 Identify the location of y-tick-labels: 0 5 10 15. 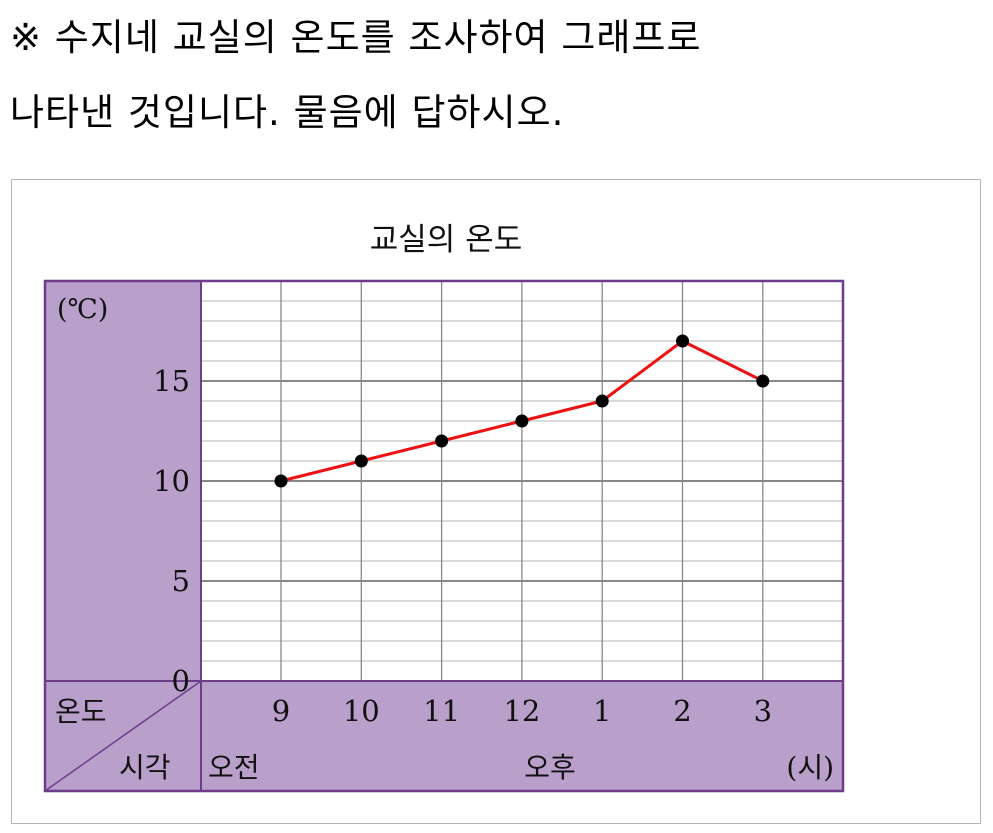
(171, 531).